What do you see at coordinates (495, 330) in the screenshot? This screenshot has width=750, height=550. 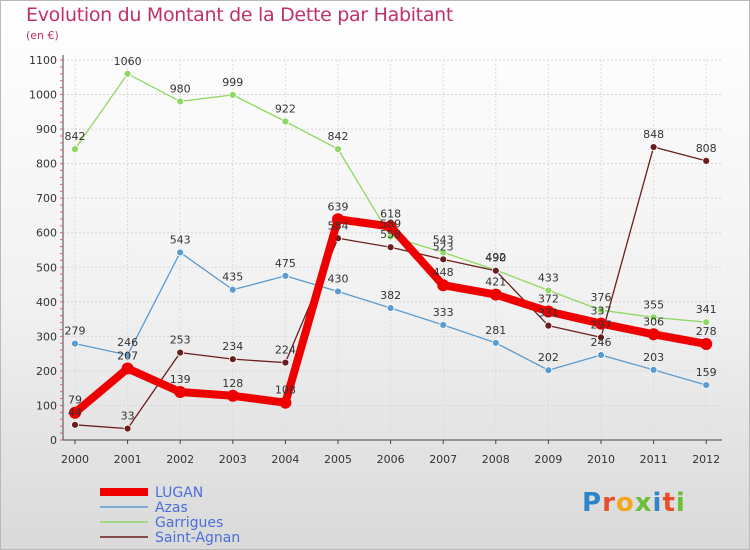 I see `data-label: 281` at bounding box center [495, 330].